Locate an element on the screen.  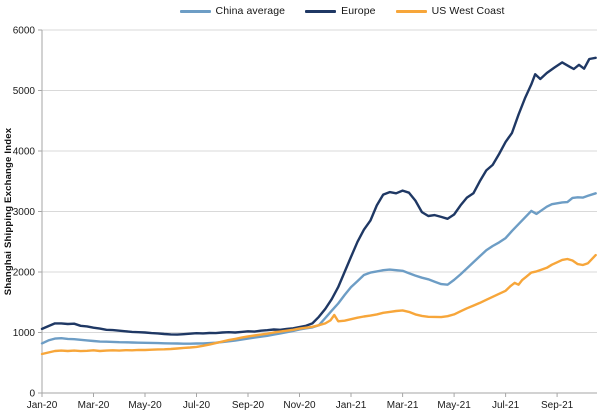
chart-legend: China average Europe US West Coast is located at coordinates (342, 11).